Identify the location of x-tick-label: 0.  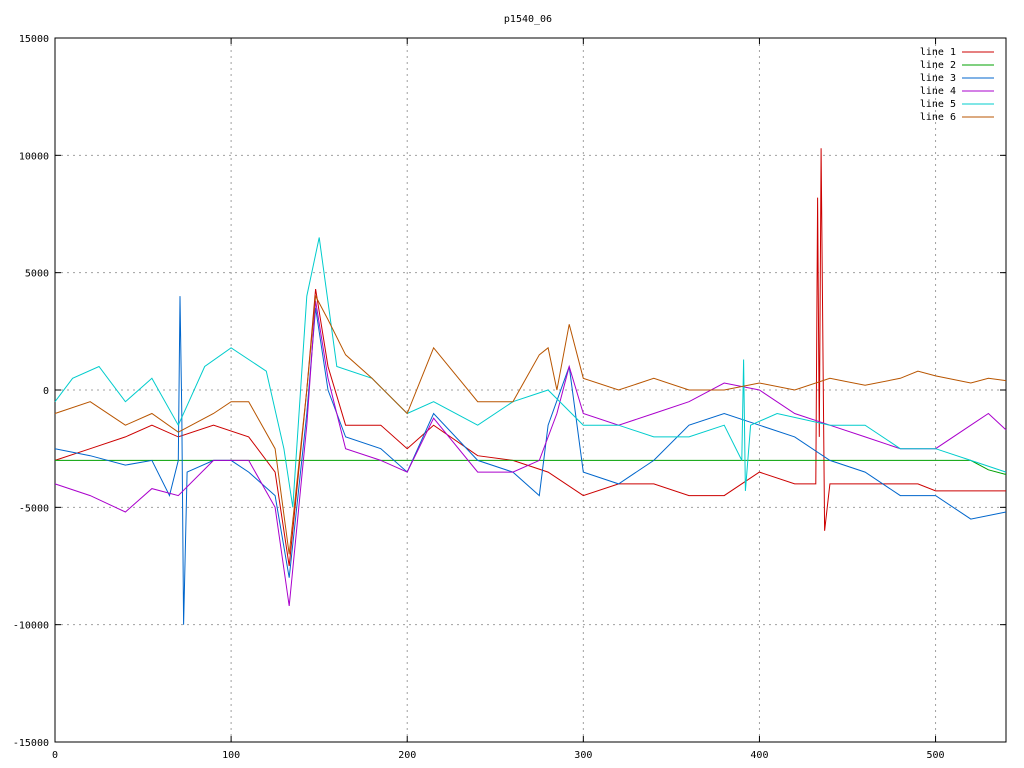
(55, 755).